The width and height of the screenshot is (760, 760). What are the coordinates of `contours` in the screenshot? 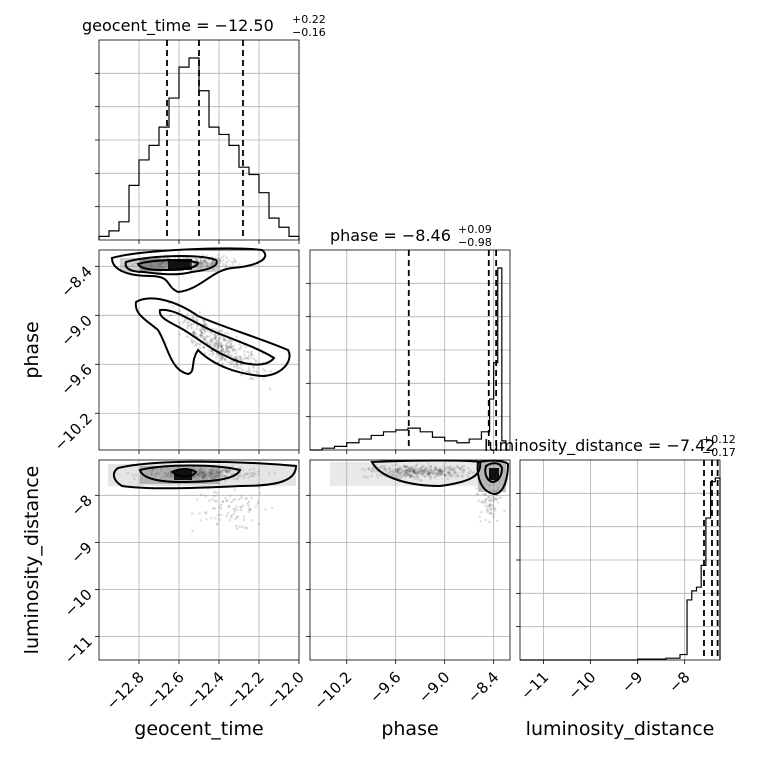 It's located at (440, 477).